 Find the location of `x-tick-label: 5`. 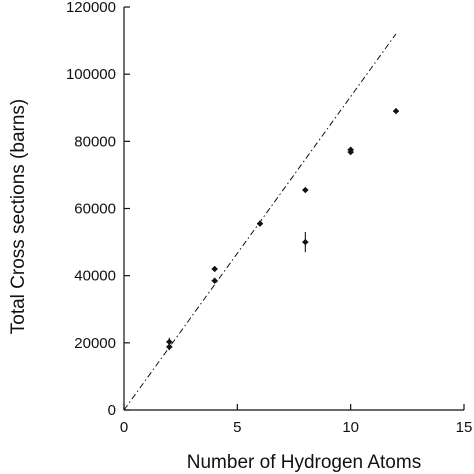

x-tick-label: 5 is located at coordinates (237, 427).